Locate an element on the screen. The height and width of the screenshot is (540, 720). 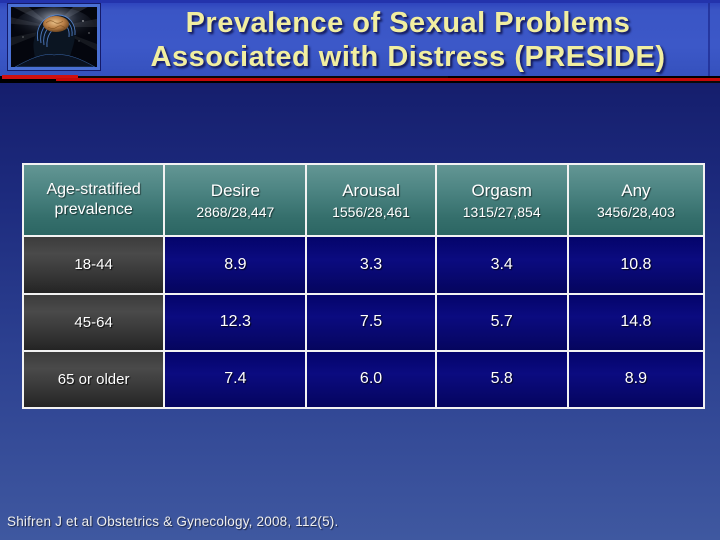
header-fraction: 3456/28,403 is located at coordinates (635, 211).